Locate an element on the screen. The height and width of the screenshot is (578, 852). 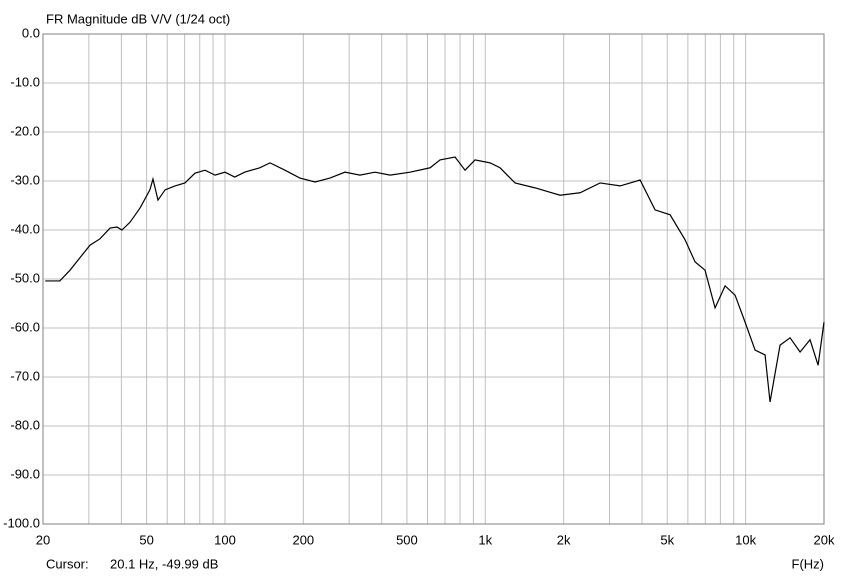
x-tick-label: 20k is located at coordinates (824, 539).